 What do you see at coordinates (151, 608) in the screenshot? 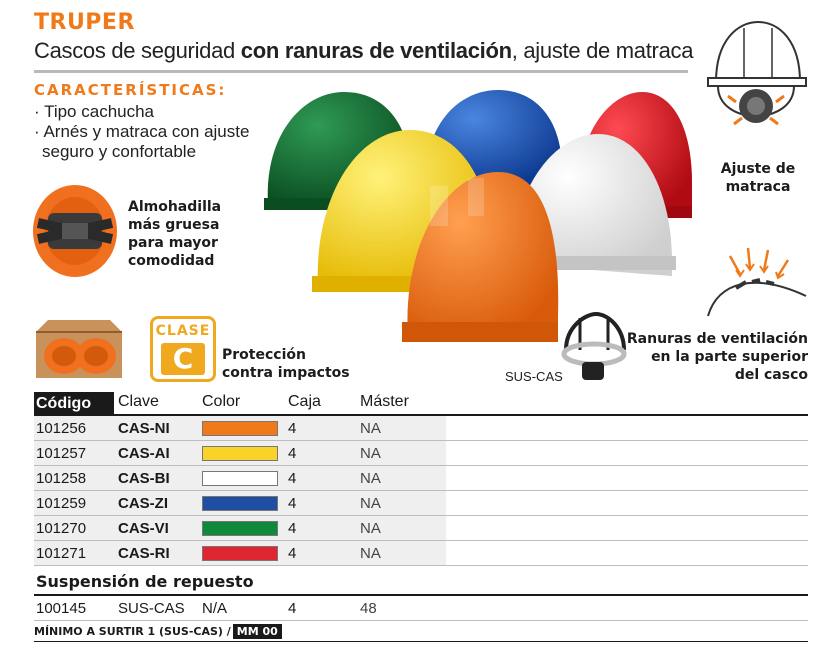
I see `cell-clave: SUS-CAS` at bounding box center [151, 608].